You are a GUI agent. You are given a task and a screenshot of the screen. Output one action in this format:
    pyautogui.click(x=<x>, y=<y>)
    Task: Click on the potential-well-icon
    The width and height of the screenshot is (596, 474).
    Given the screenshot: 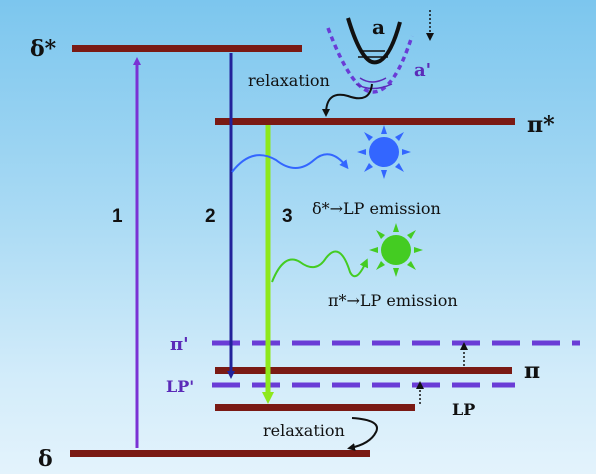 What is the action you would take?
    pyautogui.click(x=380, y=52)
    